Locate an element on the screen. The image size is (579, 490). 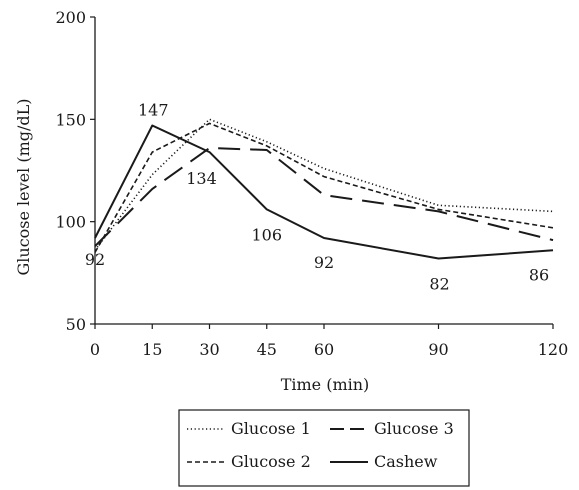
y-tick-label: 200 is located at coordinates (70, 17).